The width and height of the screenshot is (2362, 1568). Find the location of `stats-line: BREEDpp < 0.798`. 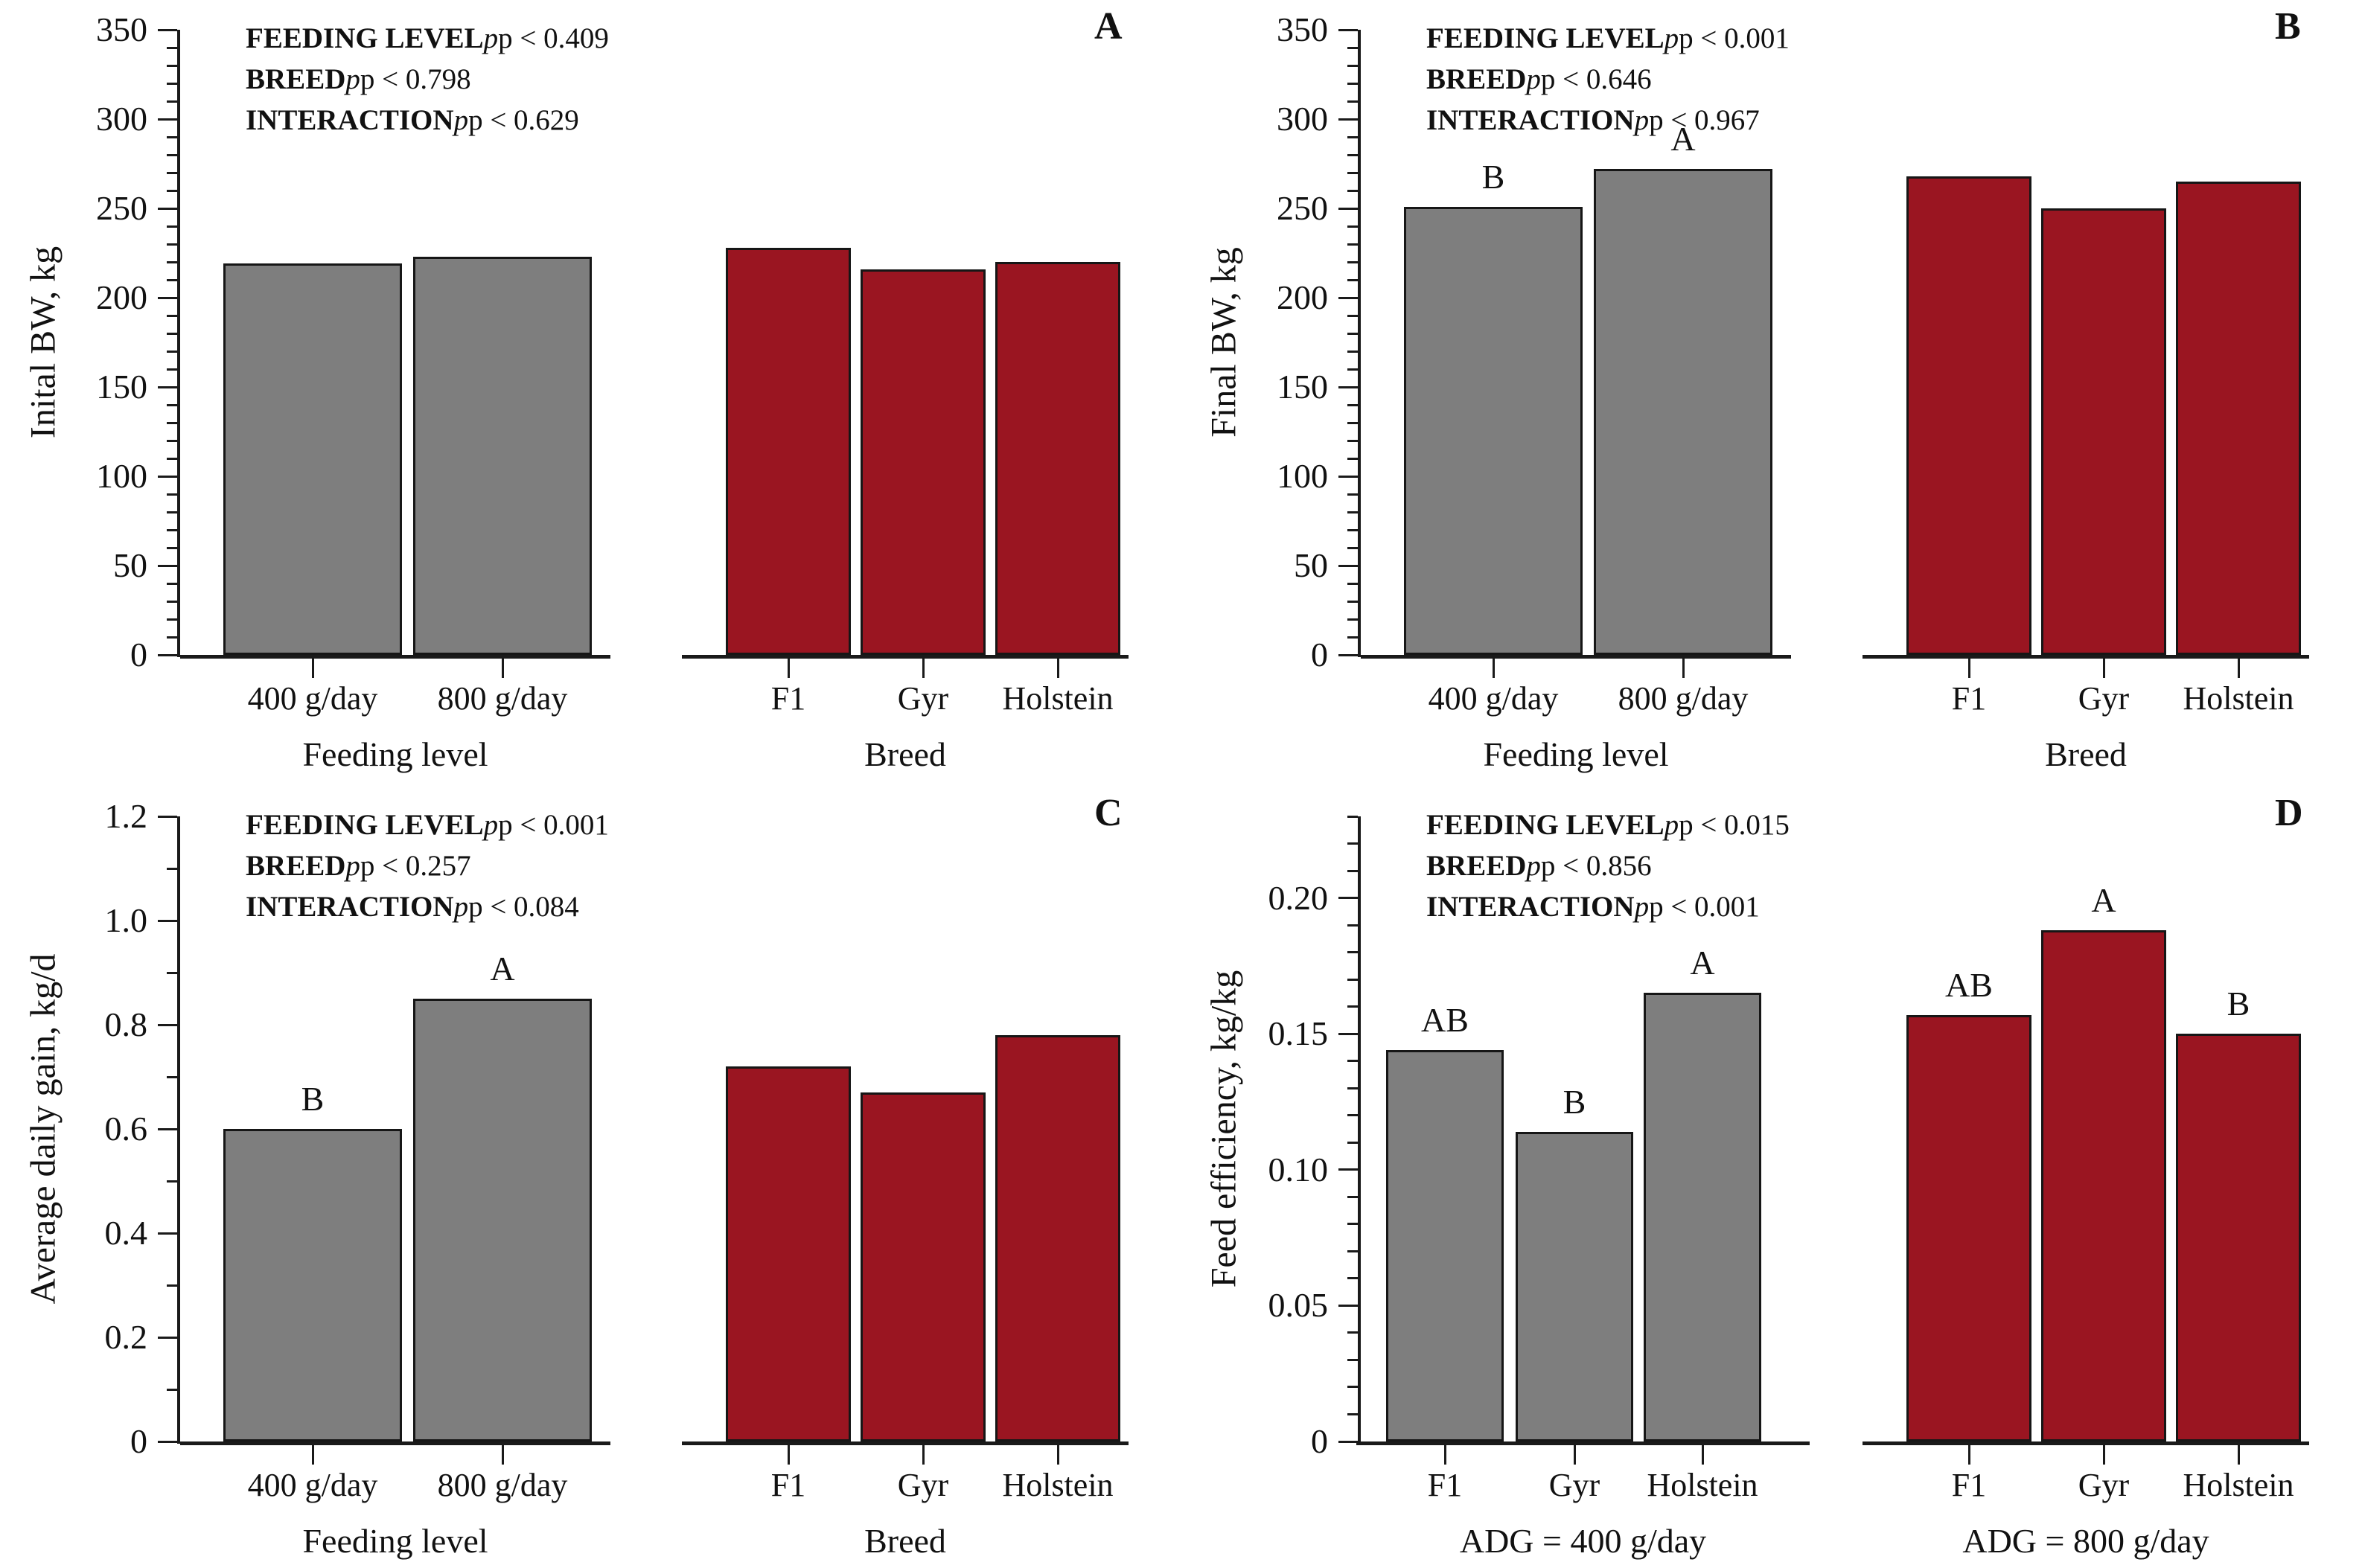

stats-line: BREEDpp < 0.798 is located at coordinates (427, 79).